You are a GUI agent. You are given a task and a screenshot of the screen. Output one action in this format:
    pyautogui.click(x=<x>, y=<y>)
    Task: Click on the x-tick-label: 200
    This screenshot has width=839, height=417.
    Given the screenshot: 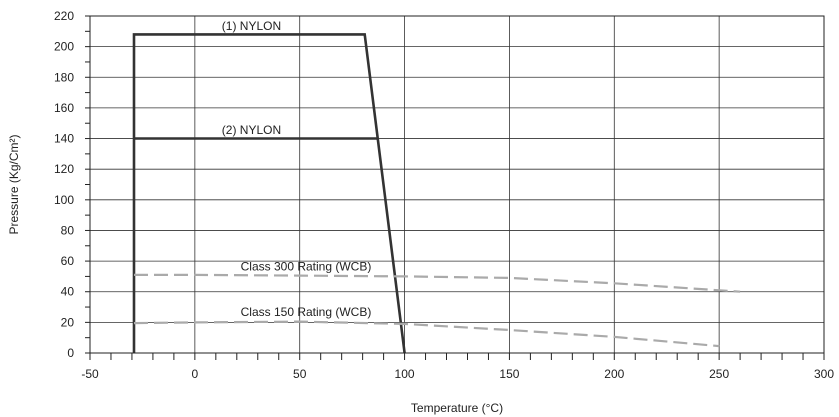 What is the action you would take?
    pyautogui.click(x=614, y=374)
    